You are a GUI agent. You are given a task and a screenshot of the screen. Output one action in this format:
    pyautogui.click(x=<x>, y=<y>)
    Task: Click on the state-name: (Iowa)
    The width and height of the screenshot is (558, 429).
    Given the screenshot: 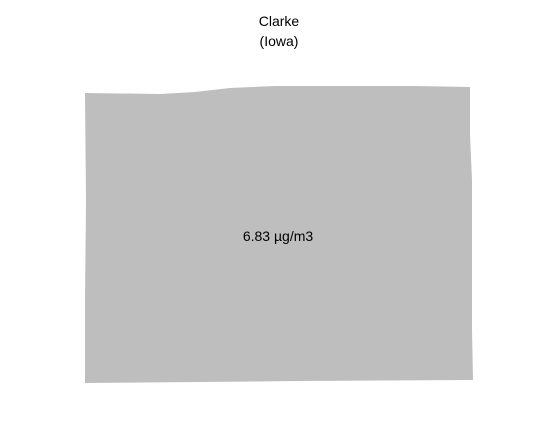 What is the action you would take?
    pyautogui.click(x=279, y=41)
    